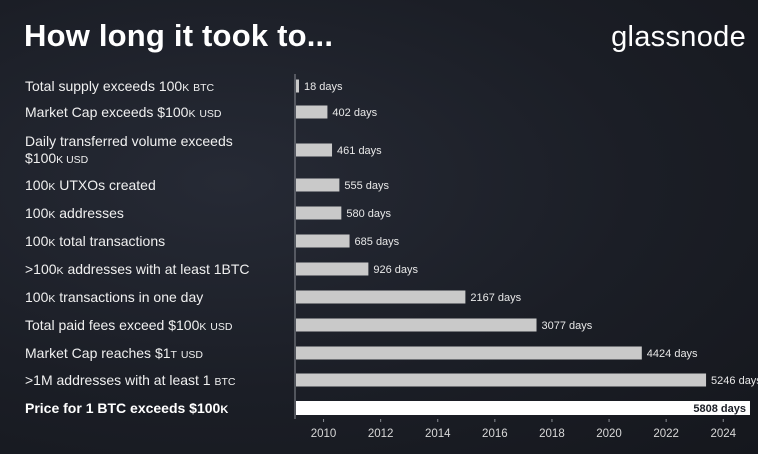 The width and height of the screenshot is (758, 454). Describe the element at coordinates (495, 434) in the screenshot. I see `x-tick-label: 2016` at that location.